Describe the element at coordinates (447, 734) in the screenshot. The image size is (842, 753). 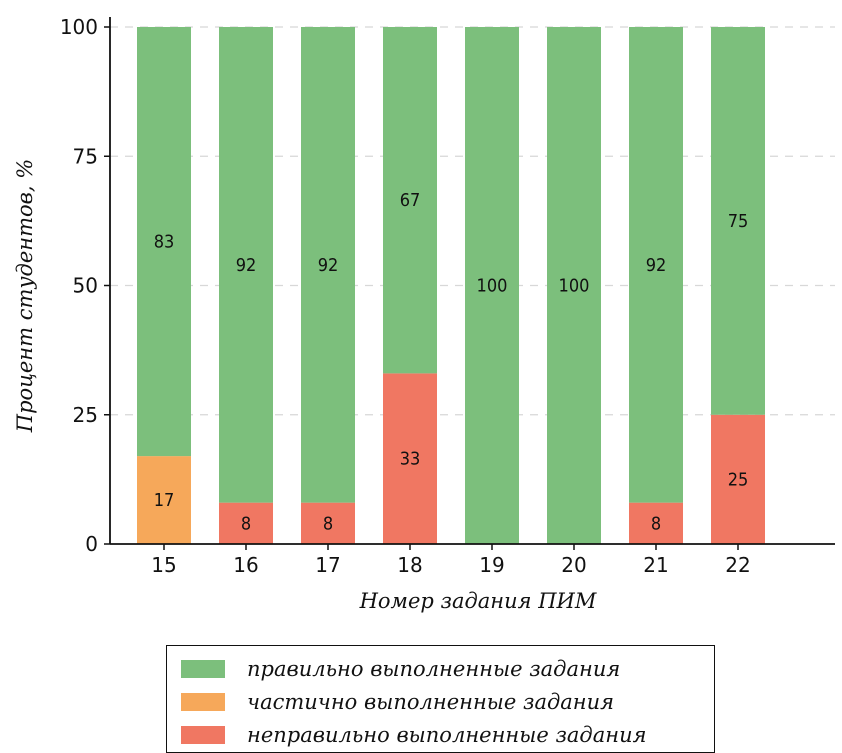
I see `legend-label-incorrect: неправильно выполненные задания` at that location.